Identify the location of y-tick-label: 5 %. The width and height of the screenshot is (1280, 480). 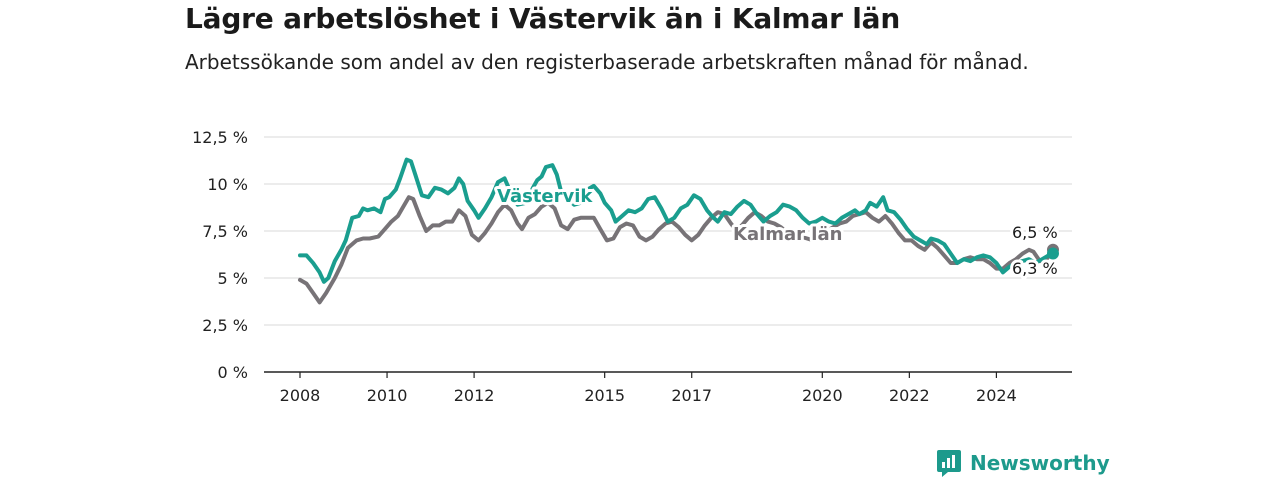
(233, 278).